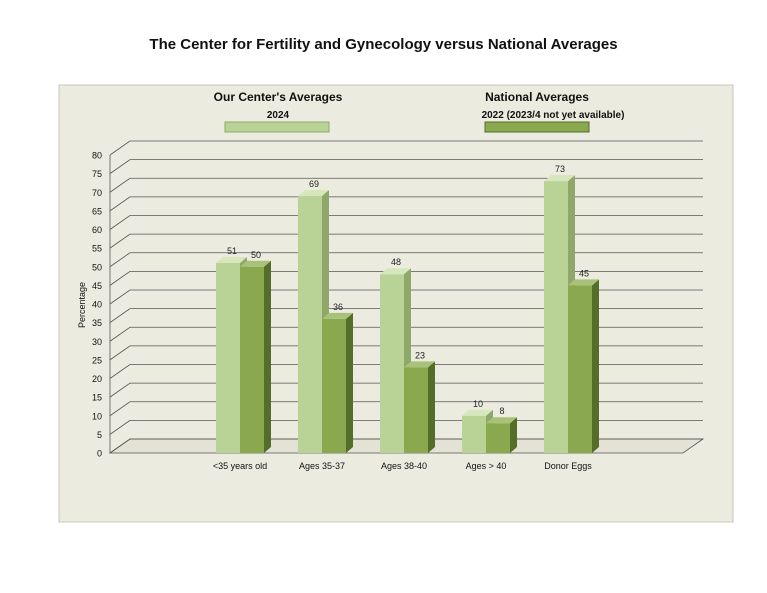 The image size is (767, 593). Describe the element at coordinates (240, 466) in the screenshot. I see `x-tick-label: <35 years old` at that location.